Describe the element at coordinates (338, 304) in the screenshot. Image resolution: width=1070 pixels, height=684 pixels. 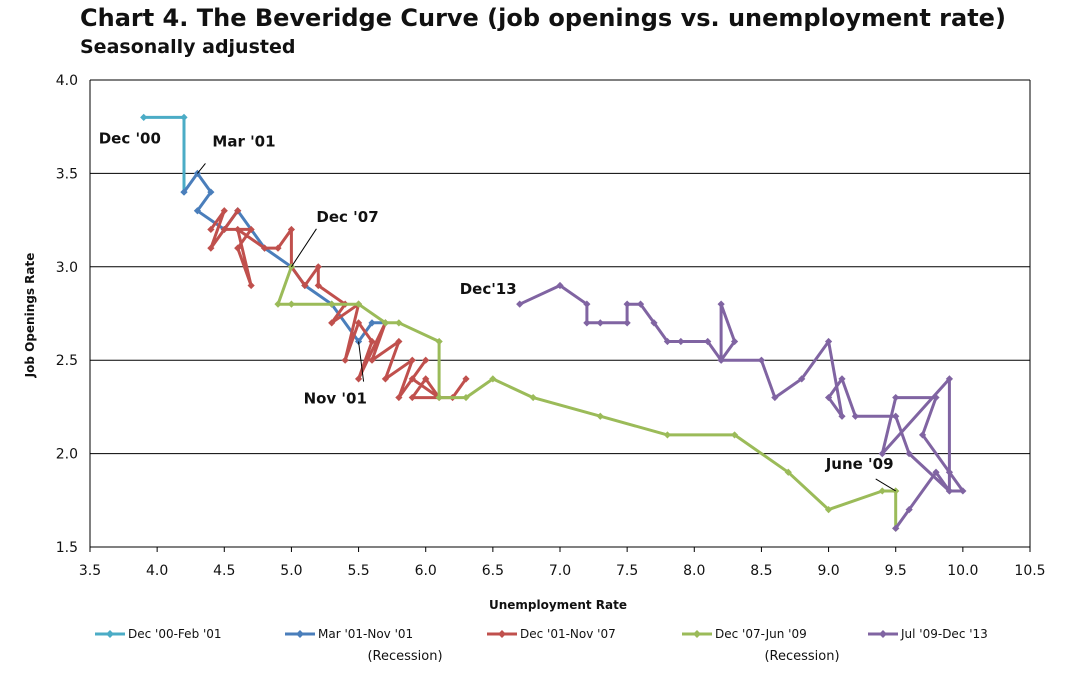
I see `series-line` at that location.